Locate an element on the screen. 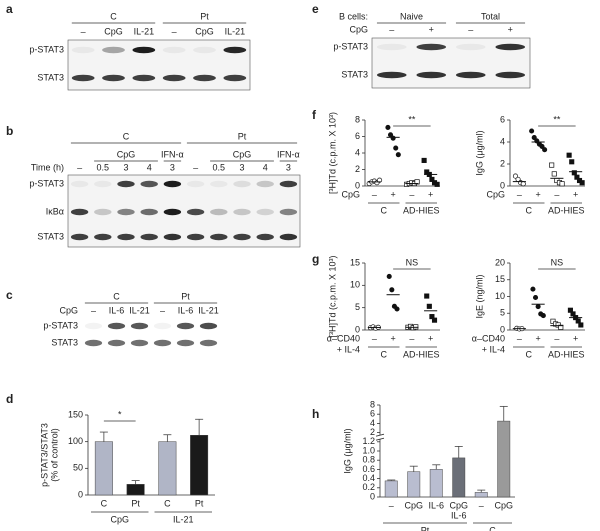  panel-label: h is located at coordinates (315, 414).